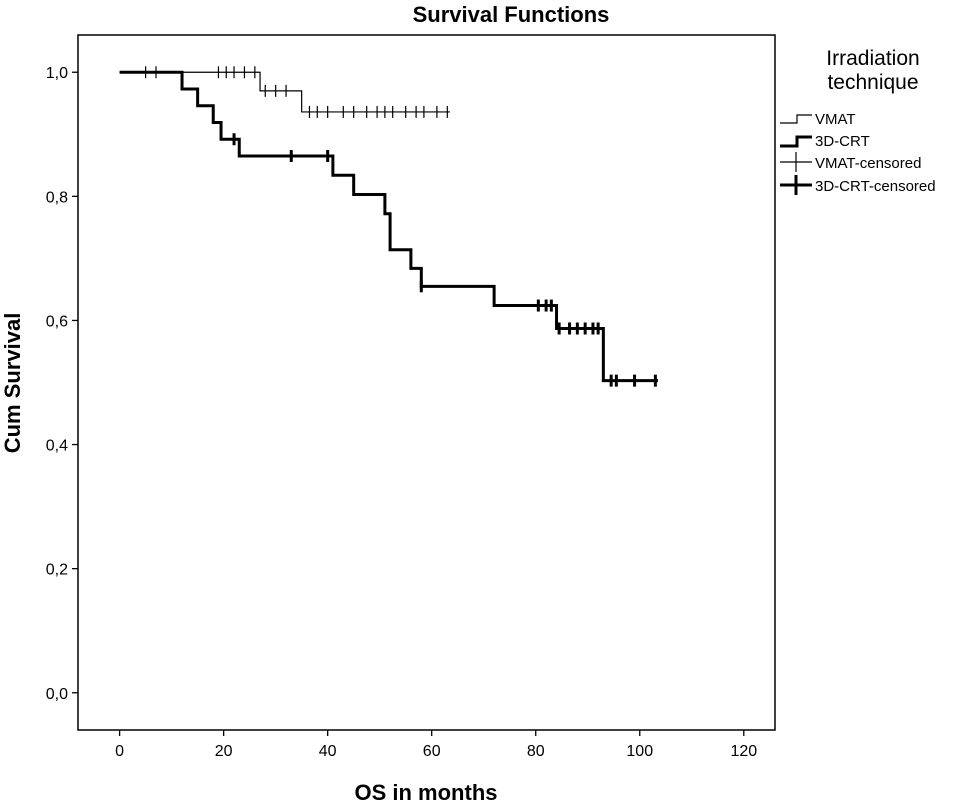  Describe the element at coordinates (62, 384) in the screenshot. I see `y-axis: 0,0 0,2 0,4 0,6 0,8 1,0` at that location.